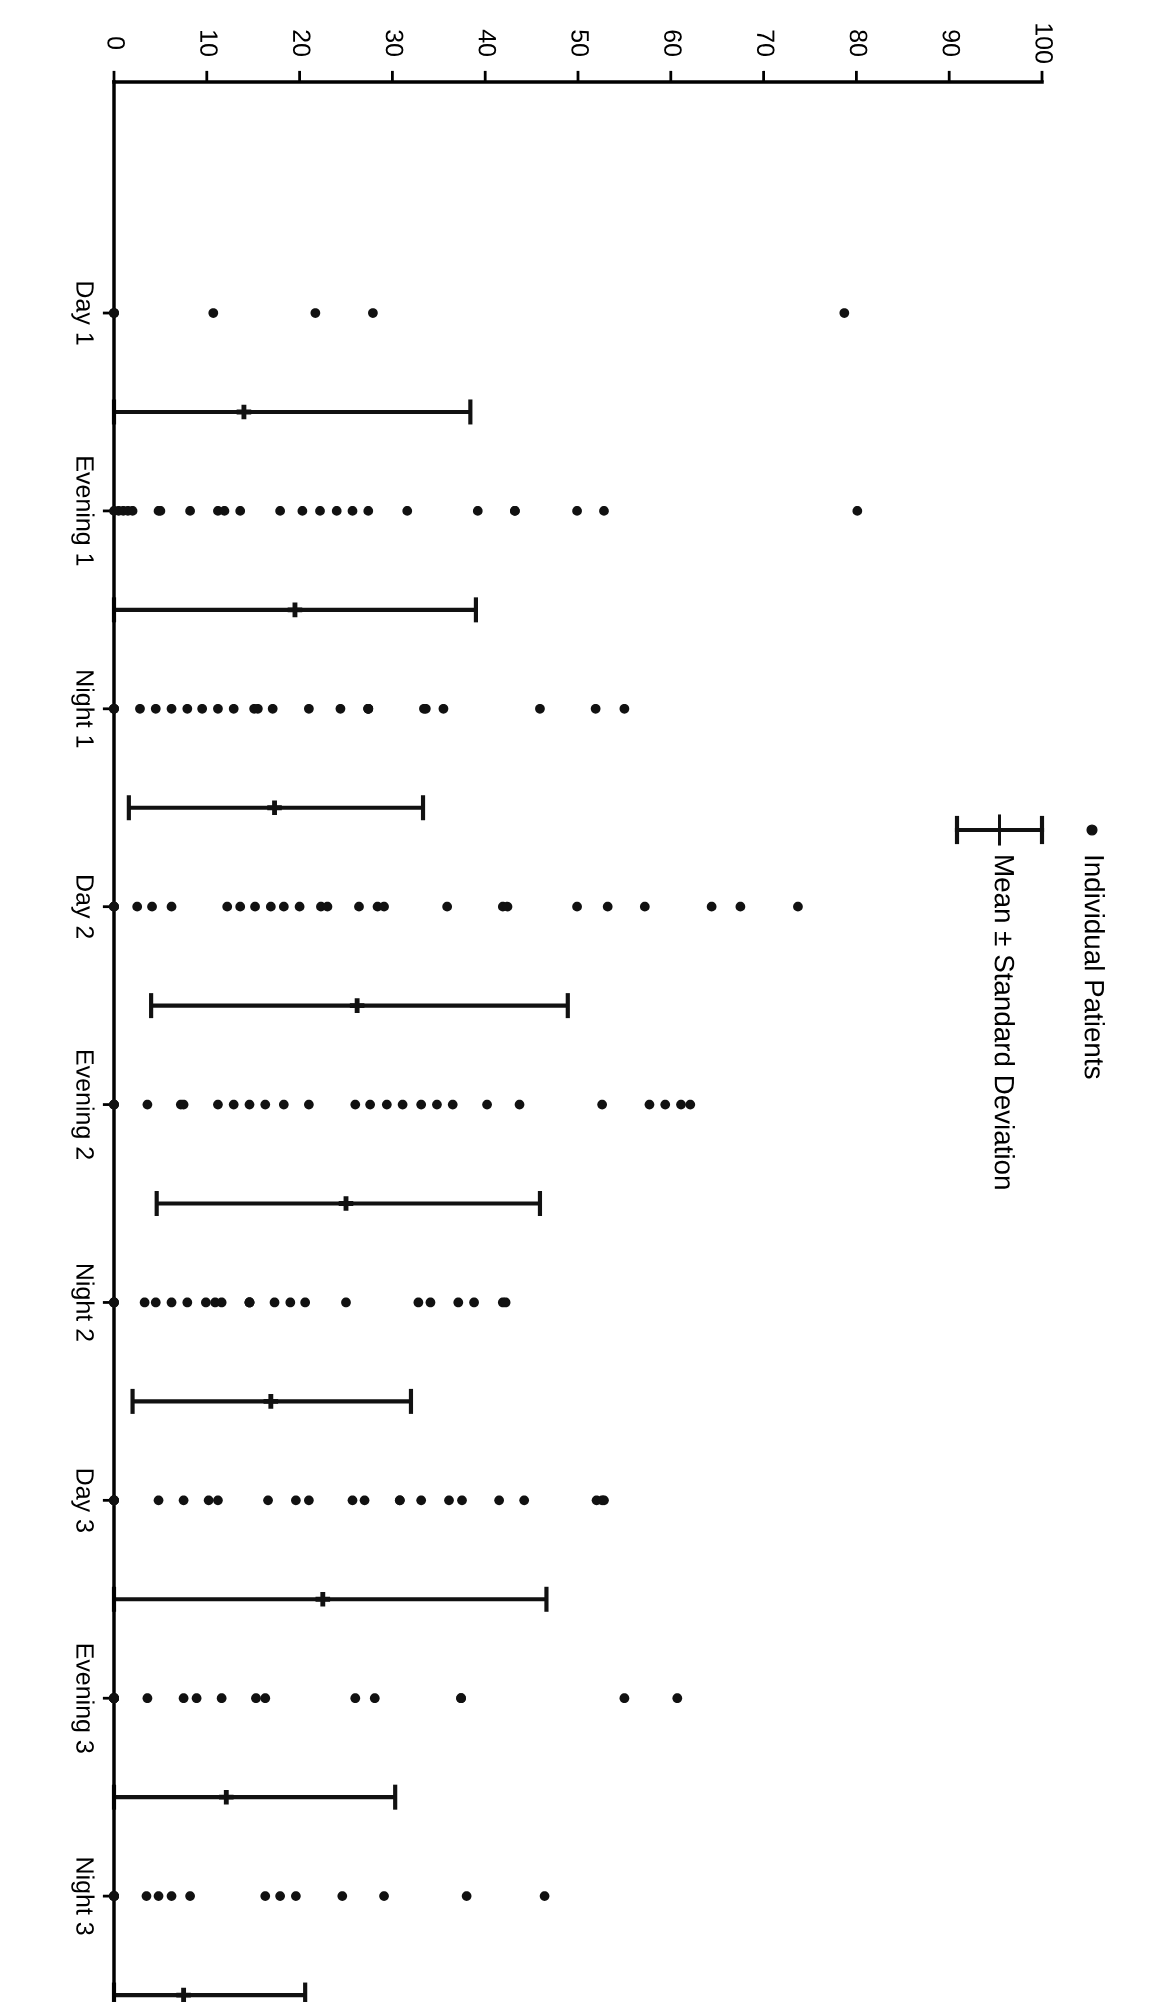 The width and height of the screenshot is (1152, 2002). What do you see at coordinates (82, 1500) in the screenshot?
I see `y-tick-label: Day 3` at bounding box center [82, 1500].